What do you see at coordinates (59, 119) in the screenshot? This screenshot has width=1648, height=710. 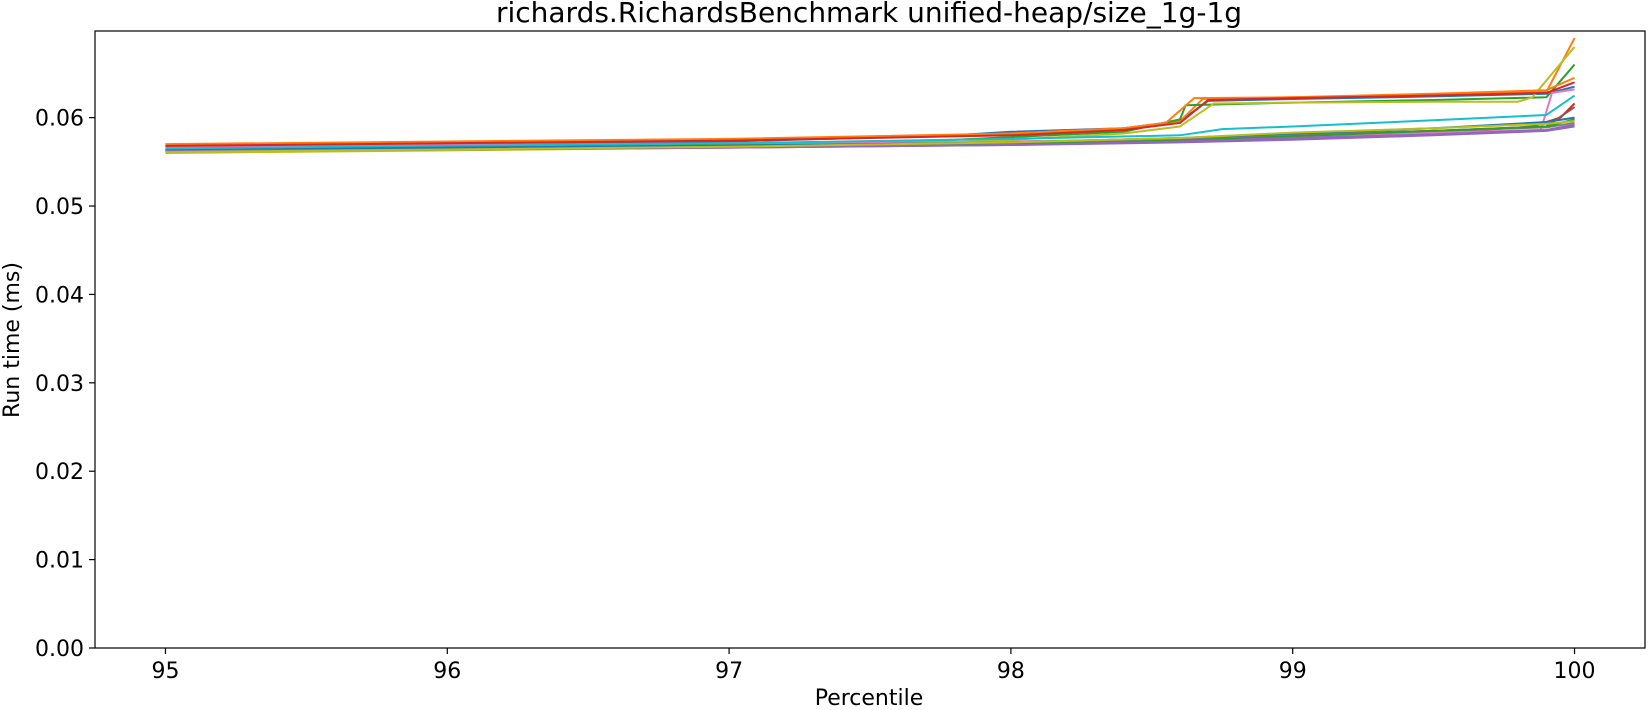 I see `y-tick-label: 0.06` at bounding box center [59, 119].